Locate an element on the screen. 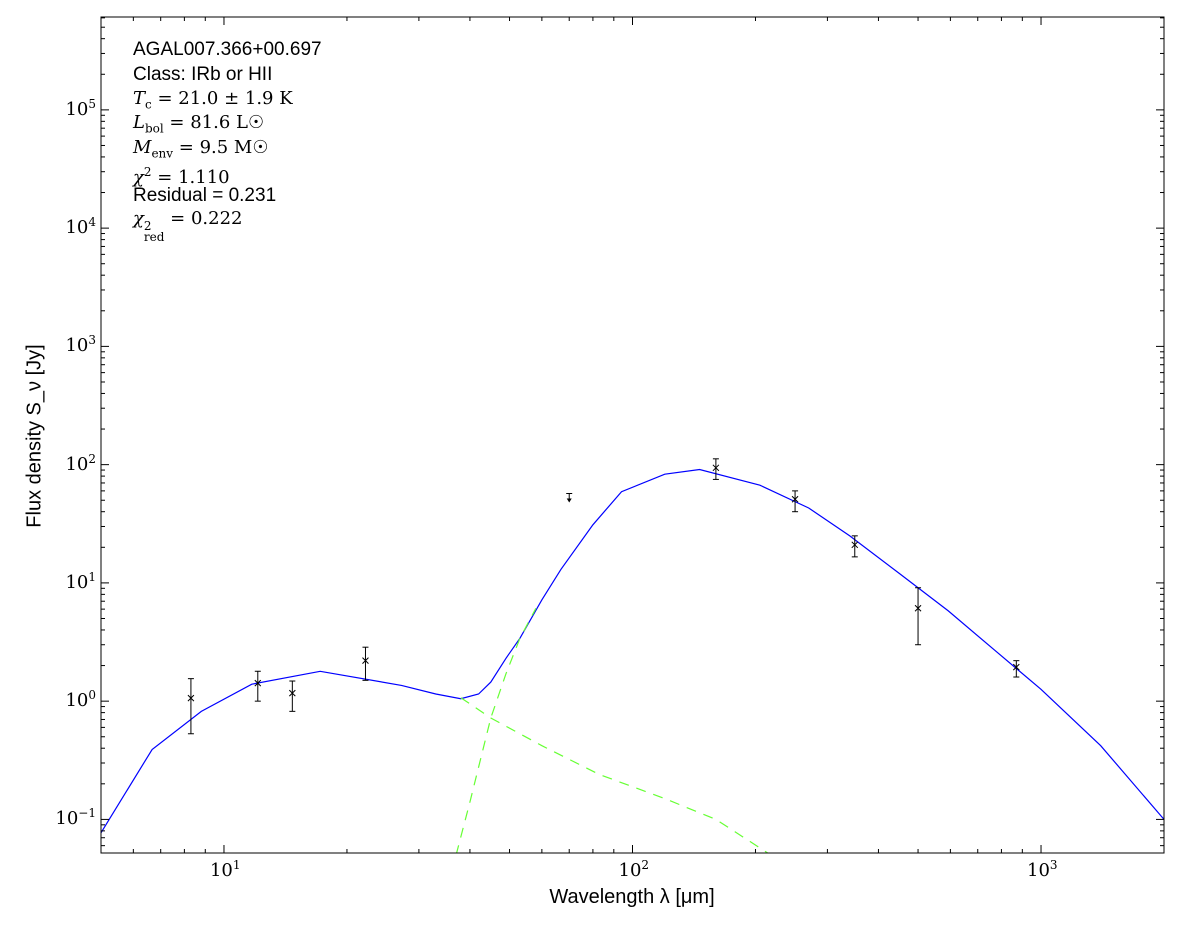  y-tick-label: 10¹ is located at coordinates (80, 581).